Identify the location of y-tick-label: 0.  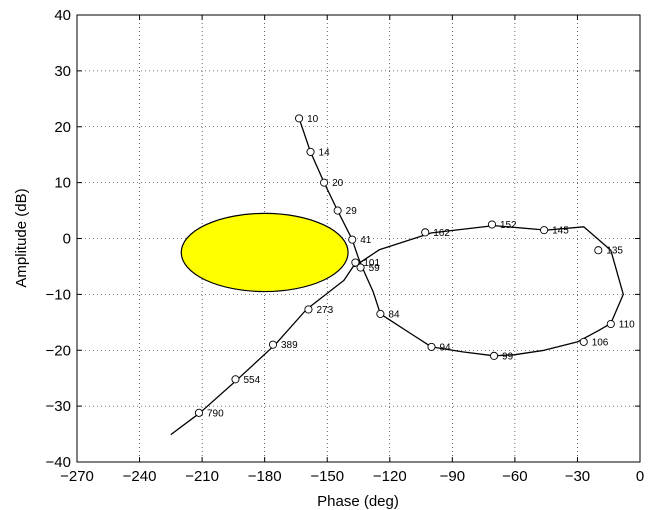
(67, 239).